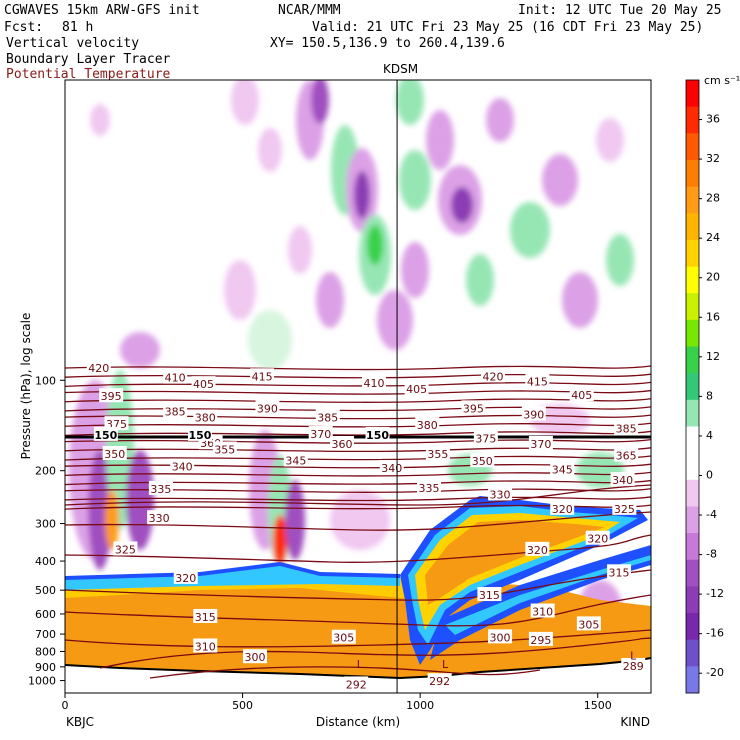 The height and width of the screenshot is (740, 740). I want to click on colorbar-label: 0, so click(709, 474).